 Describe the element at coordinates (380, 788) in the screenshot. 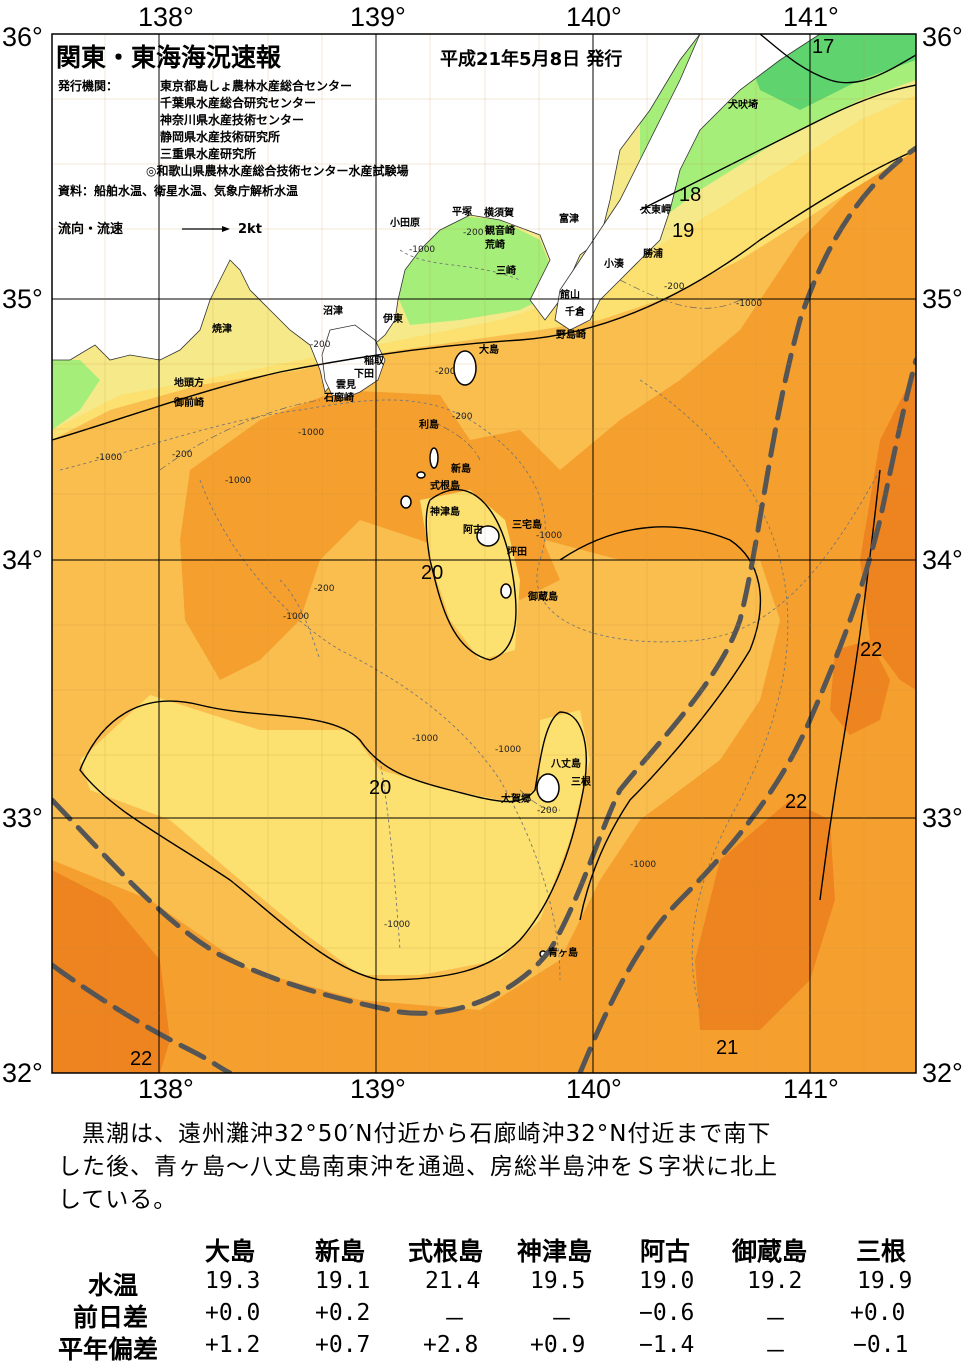

I see `isotherm-label-20-south: 20` at that location.